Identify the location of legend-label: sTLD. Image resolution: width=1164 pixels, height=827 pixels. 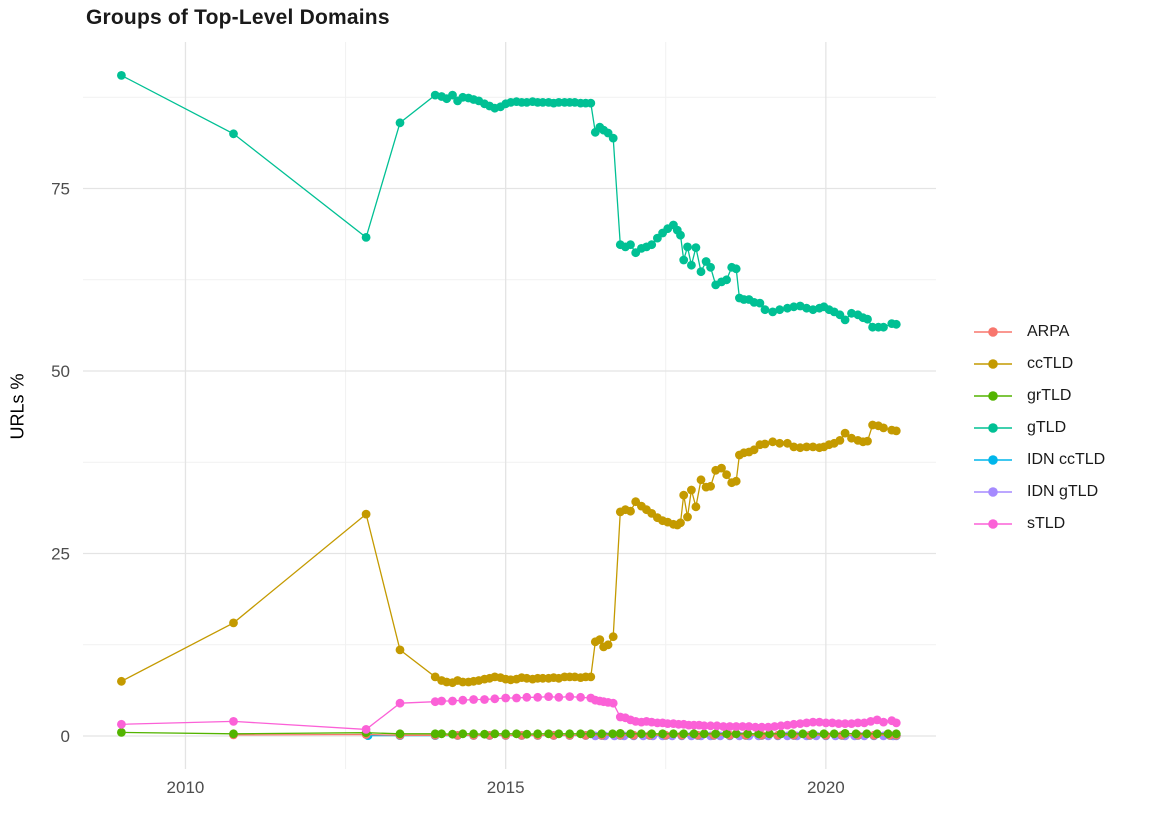
(1046, 523).